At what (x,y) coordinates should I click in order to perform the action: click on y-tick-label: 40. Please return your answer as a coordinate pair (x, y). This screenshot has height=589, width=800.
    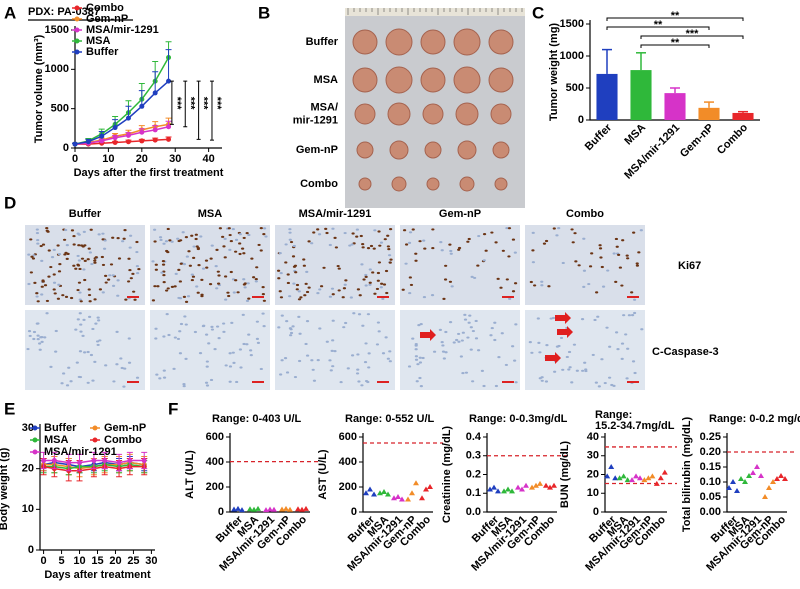
    Looking at the image, I should click on (593, 437).